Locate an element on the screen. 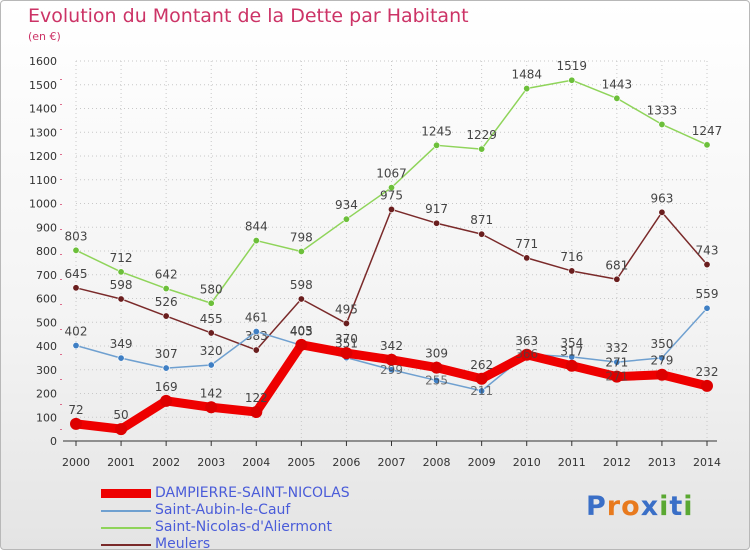  data-label: 963 is located at coordinates (661, 198).